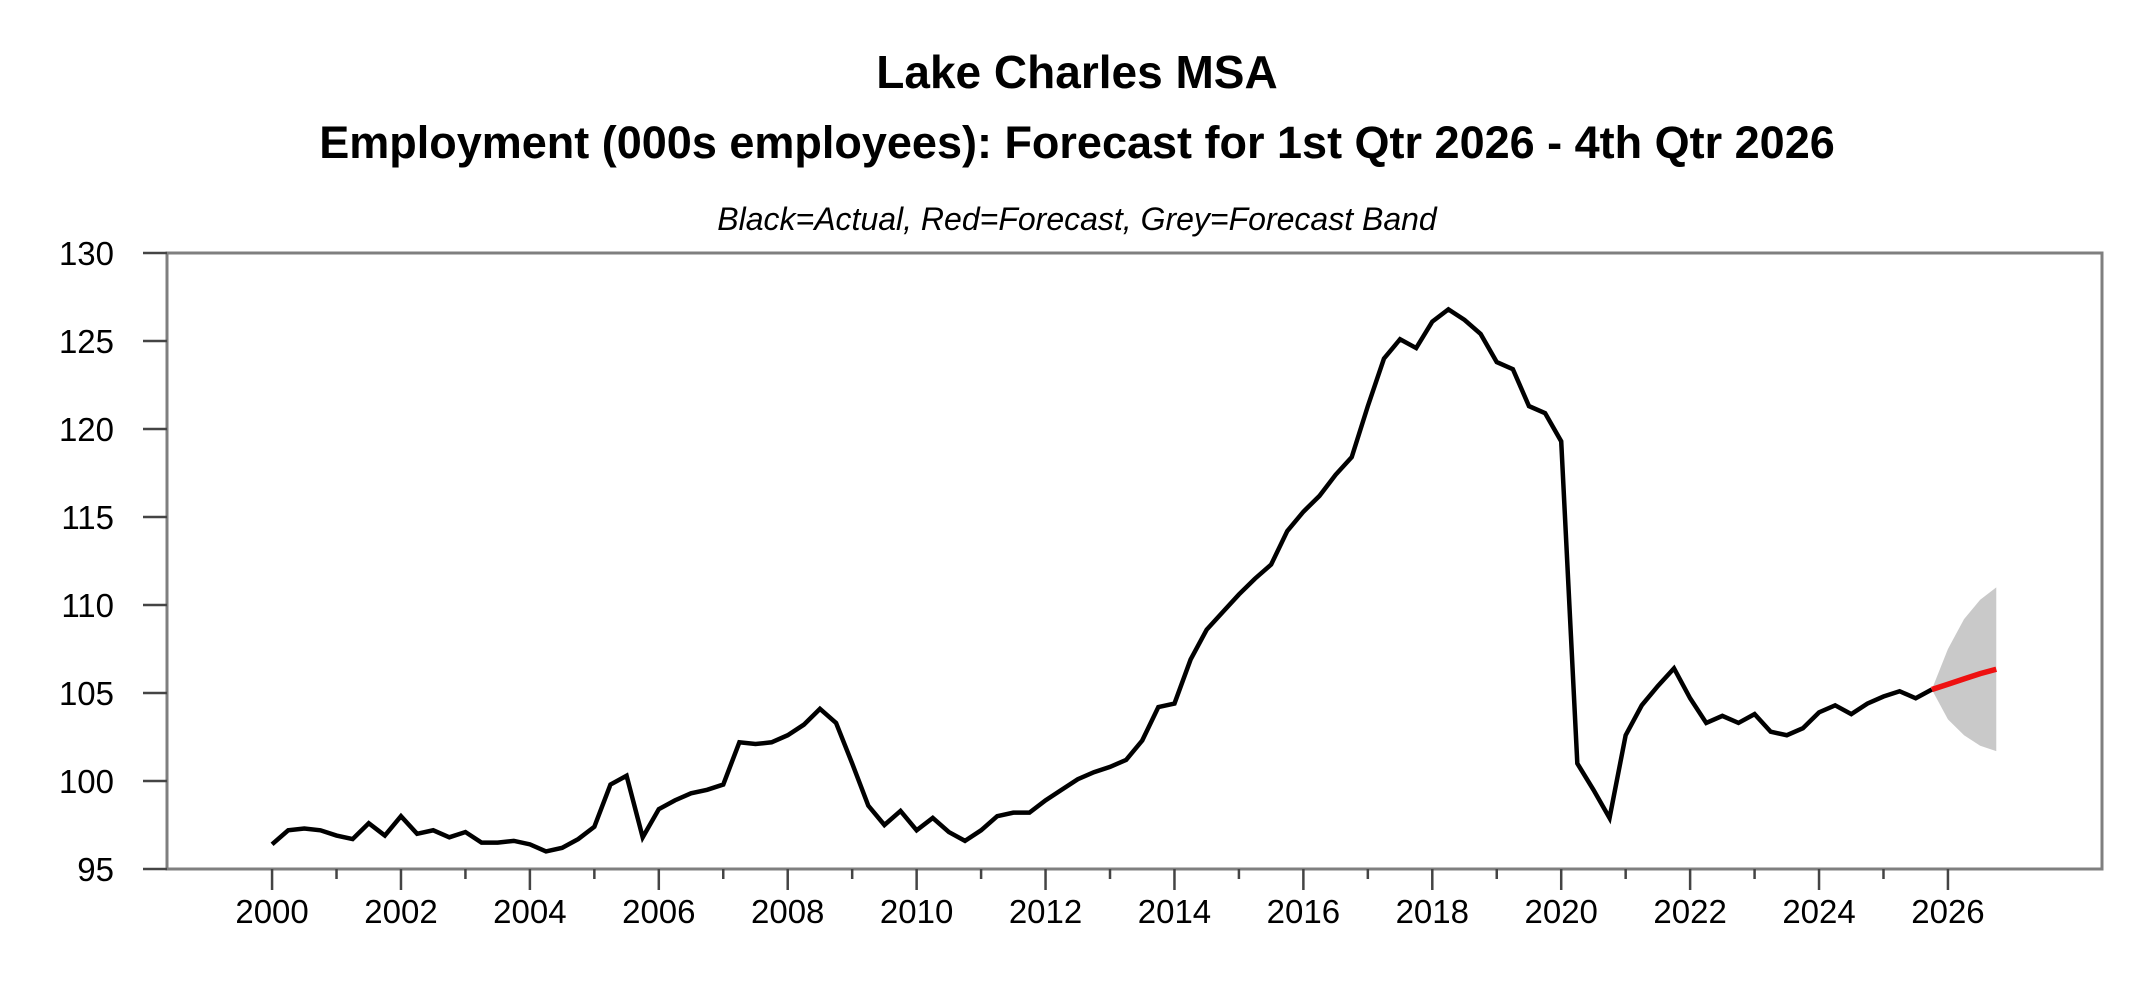  I want to click on y-tick-label: 105, so click(86, 693).